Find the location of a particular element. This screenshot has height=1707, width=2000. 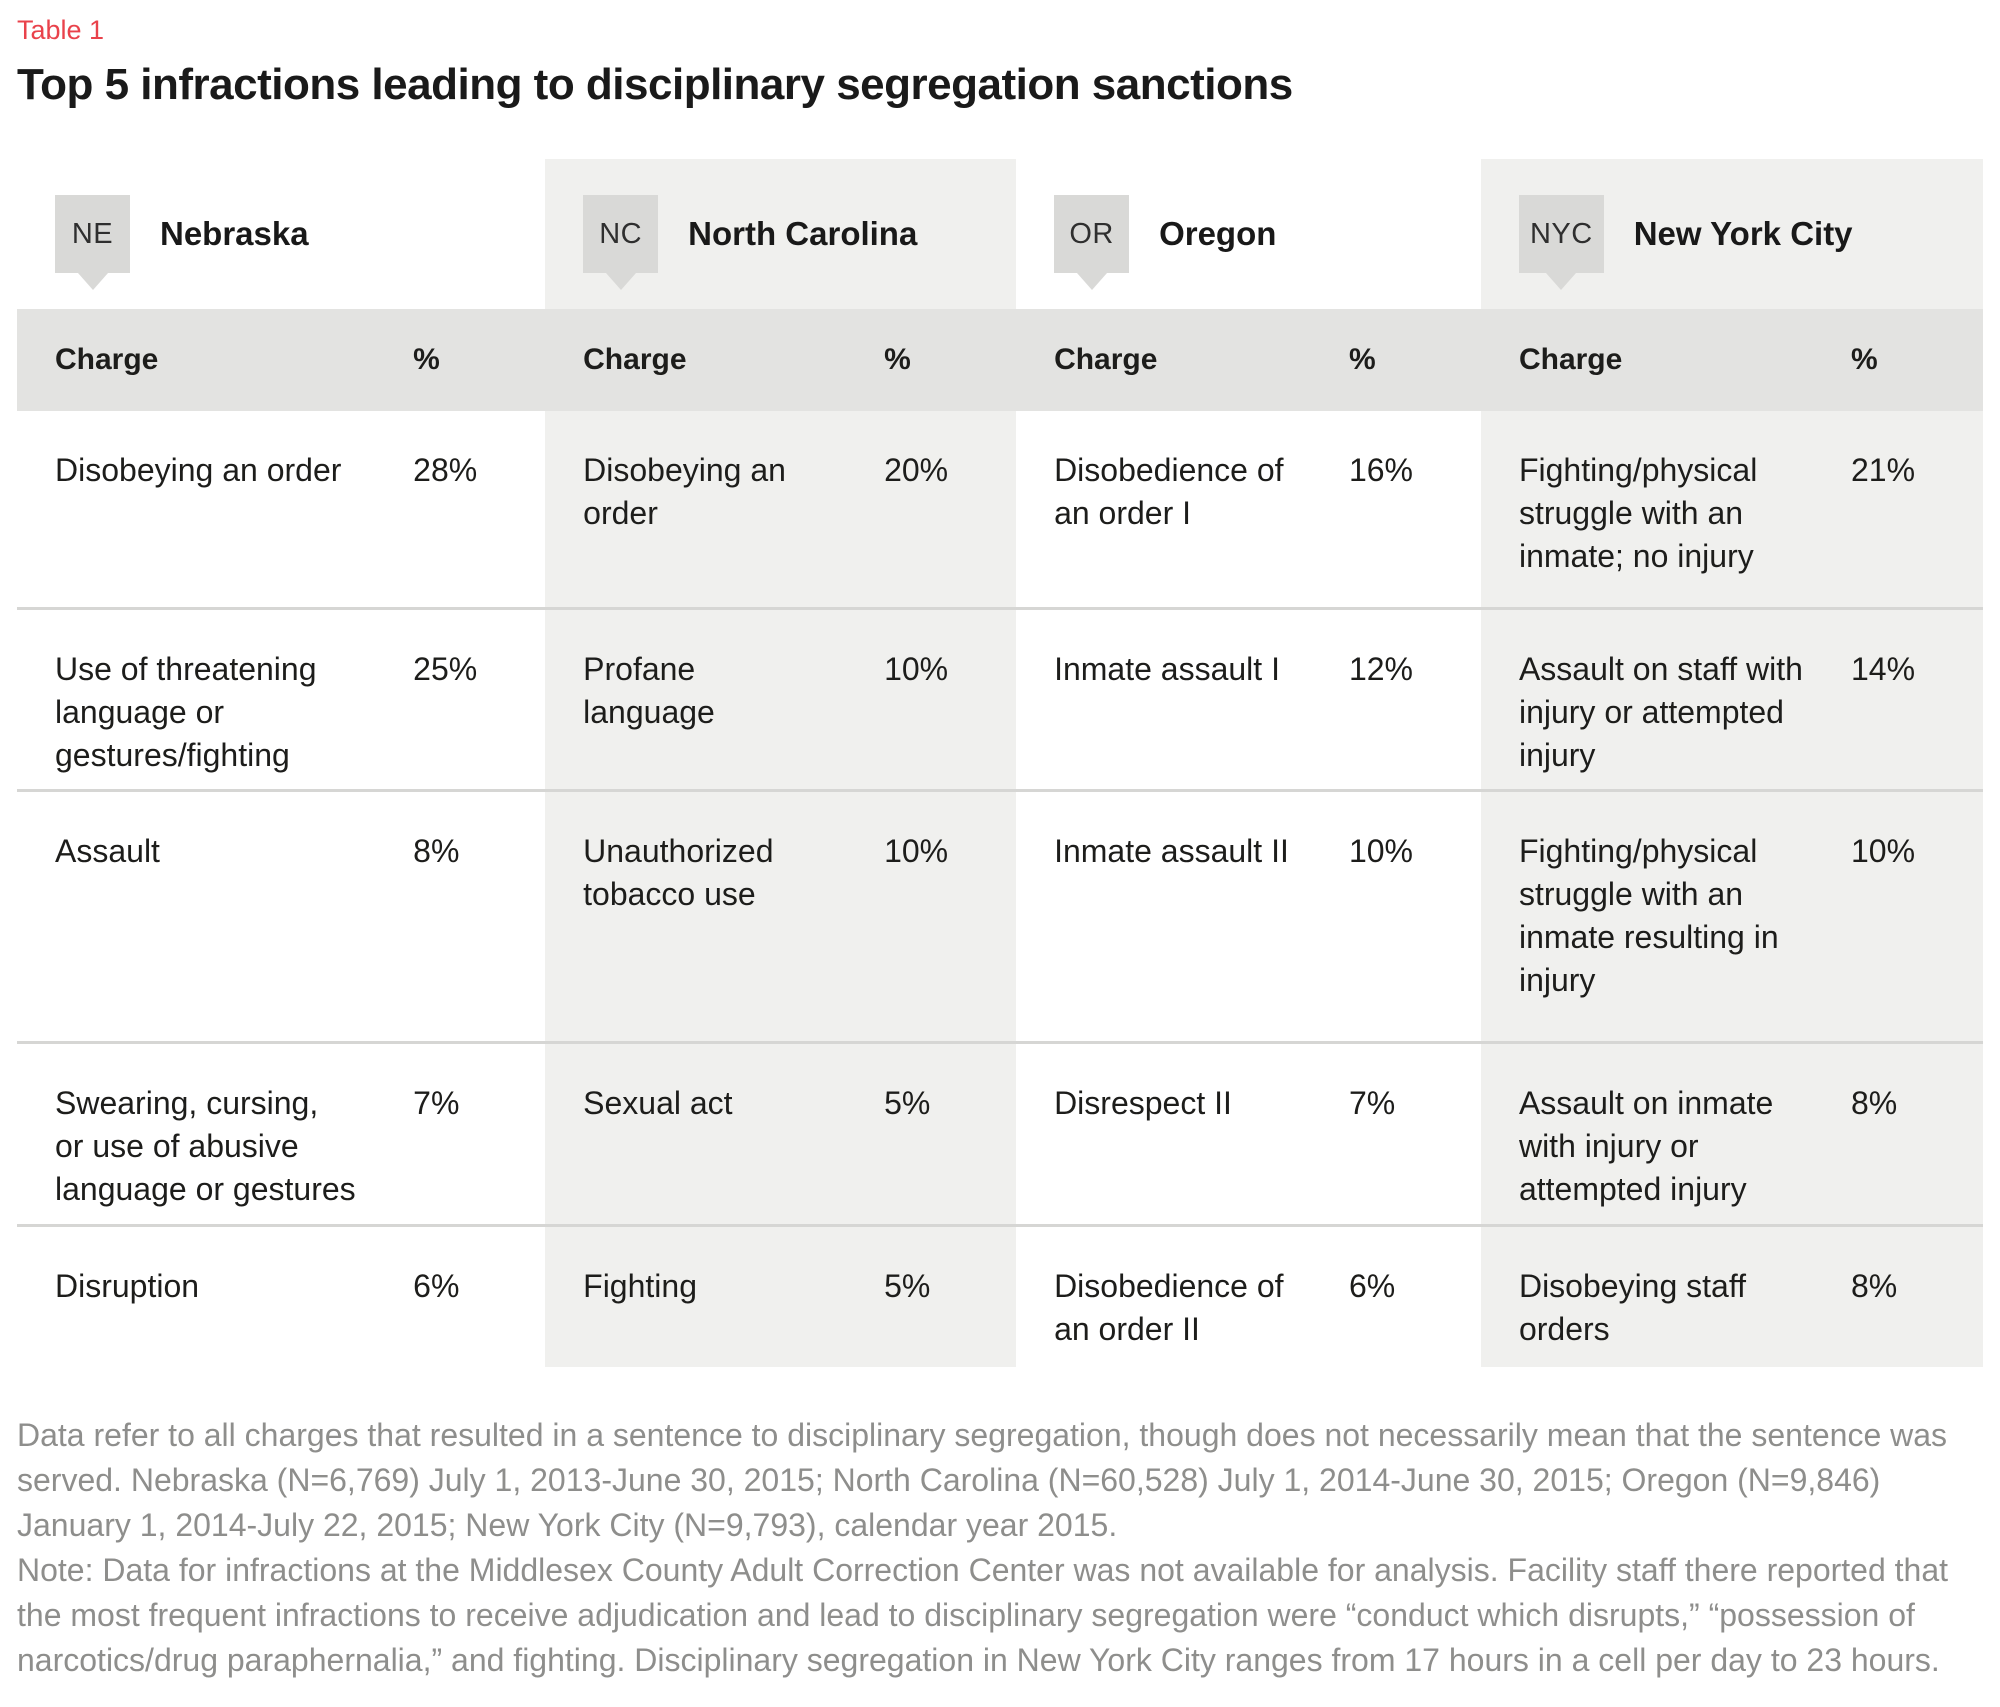

table-cell: Disobeying an order 28% is located at coordinates (281, 509).